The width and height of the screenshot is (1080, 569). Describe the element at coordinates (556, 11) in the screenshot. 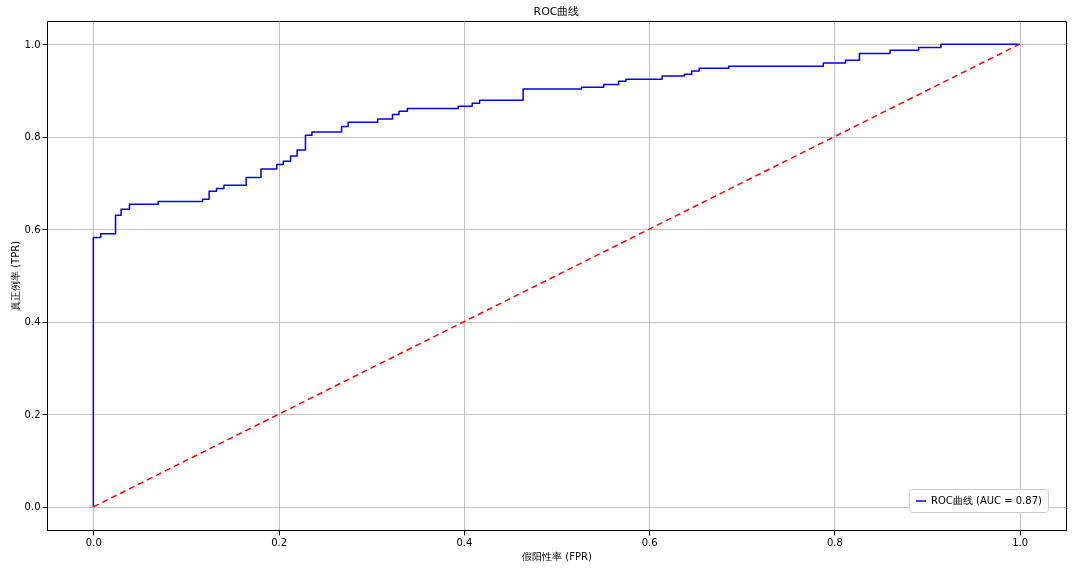

I see `chart-title: ROC曲线` at that location.